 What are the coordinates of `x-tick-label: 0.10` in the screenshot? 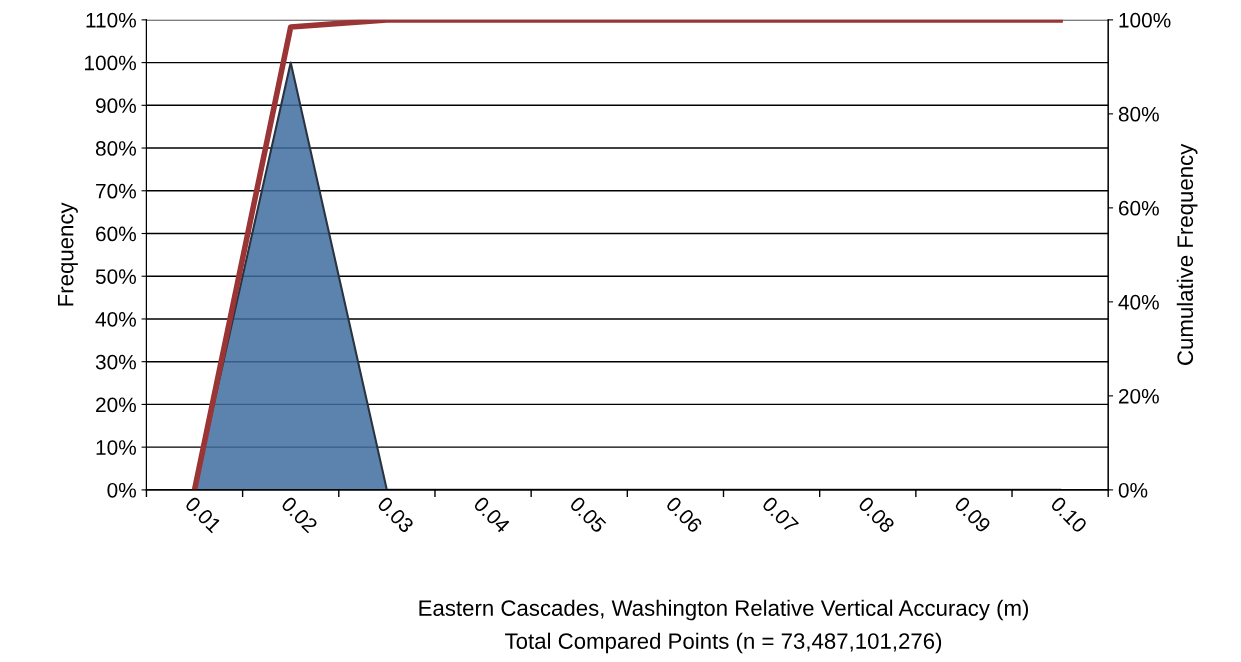 It's located at (1068, 514).